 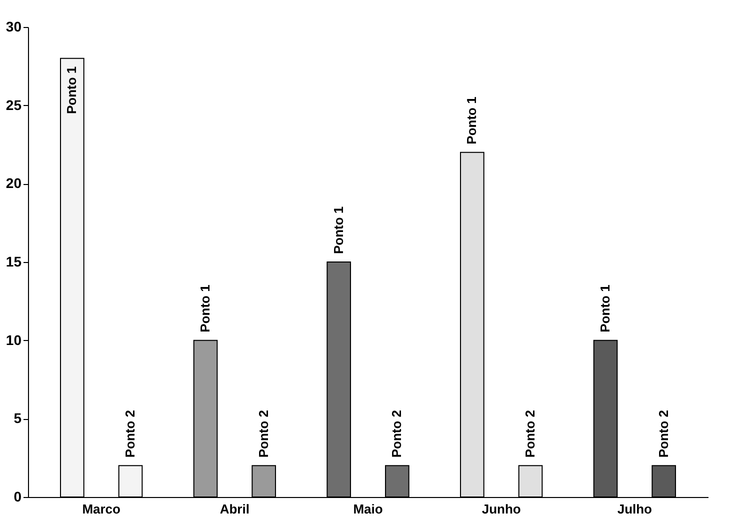 I want to click on x-tick-label: Marco, so click(x=101, y=509).